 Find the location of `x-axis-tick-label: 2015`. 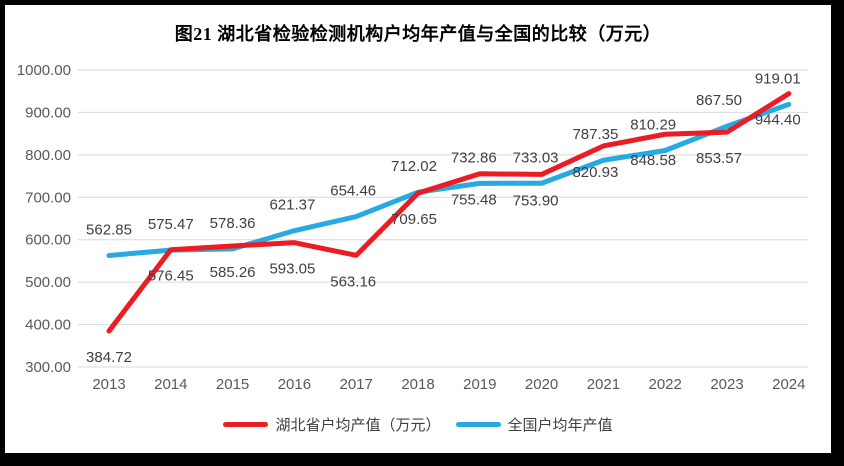

x-axis-tick-label: 2015 is located at coordinates (232, 384).